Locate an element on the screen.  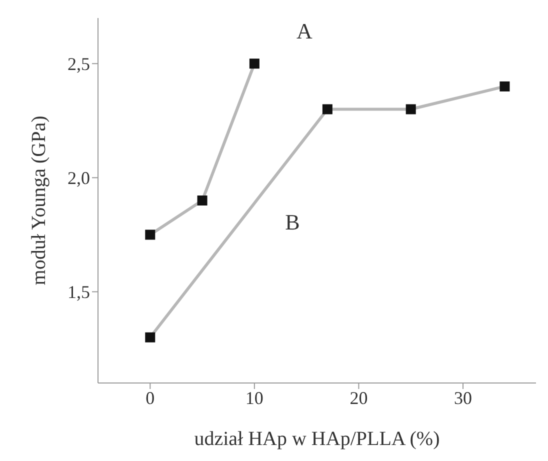
series-label: A is located at coordinates (304, 31).